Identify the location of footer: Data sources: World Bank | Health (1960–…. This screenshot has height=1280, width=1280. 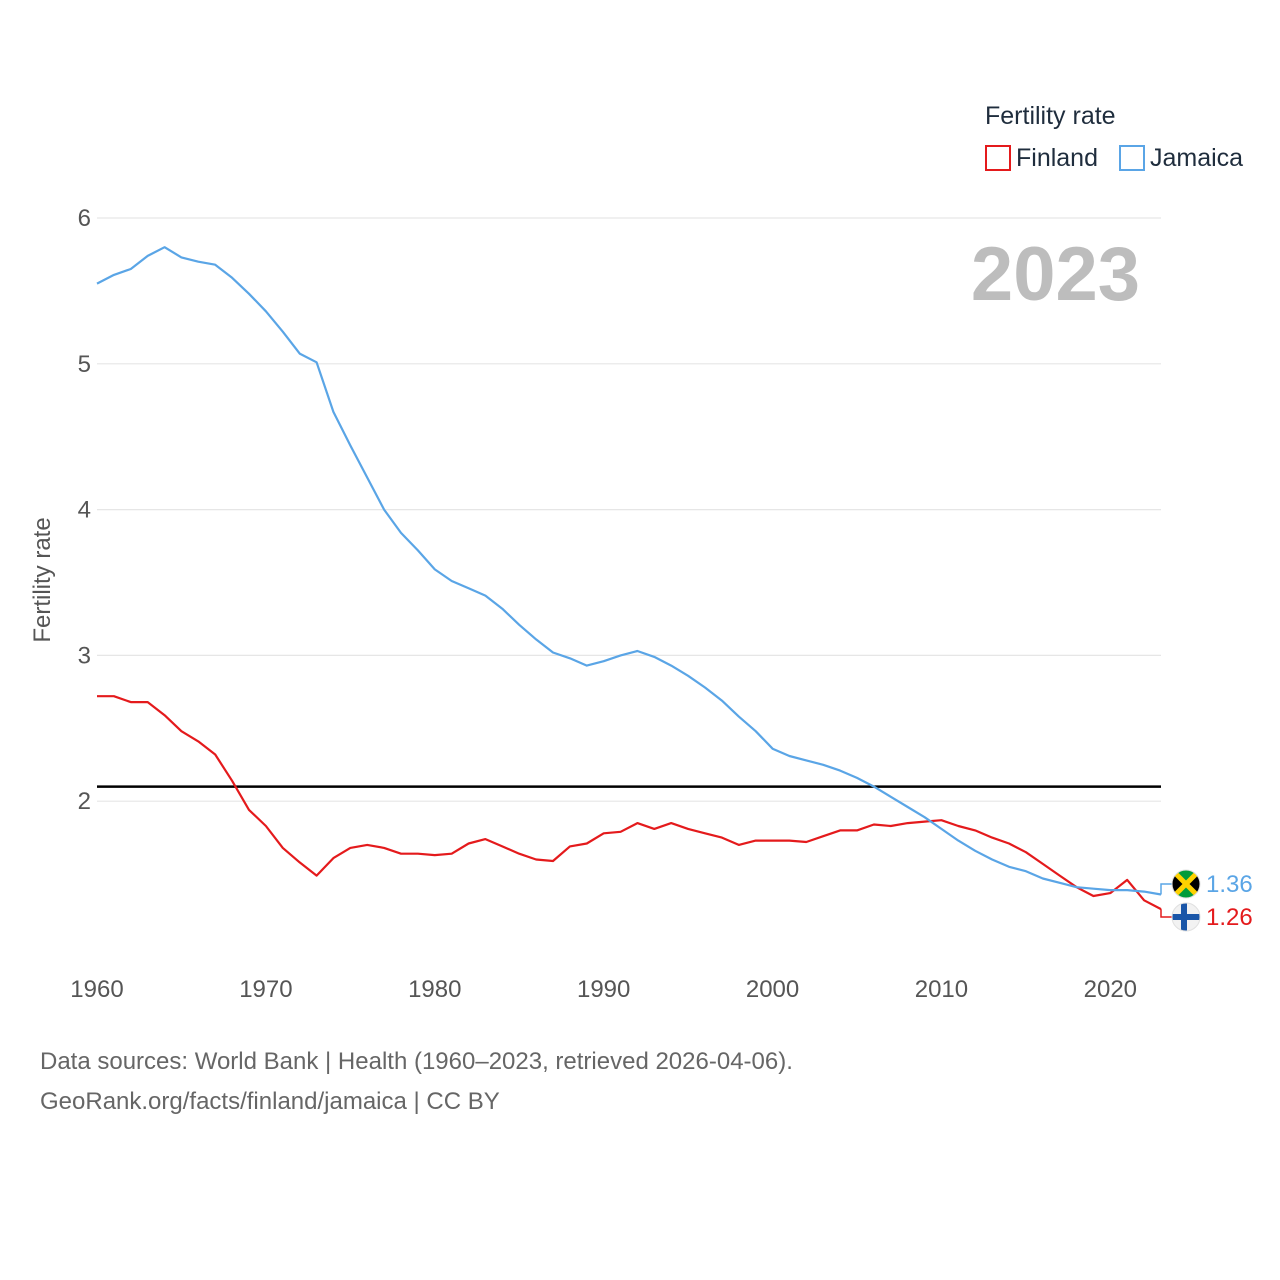
(416, 1082).